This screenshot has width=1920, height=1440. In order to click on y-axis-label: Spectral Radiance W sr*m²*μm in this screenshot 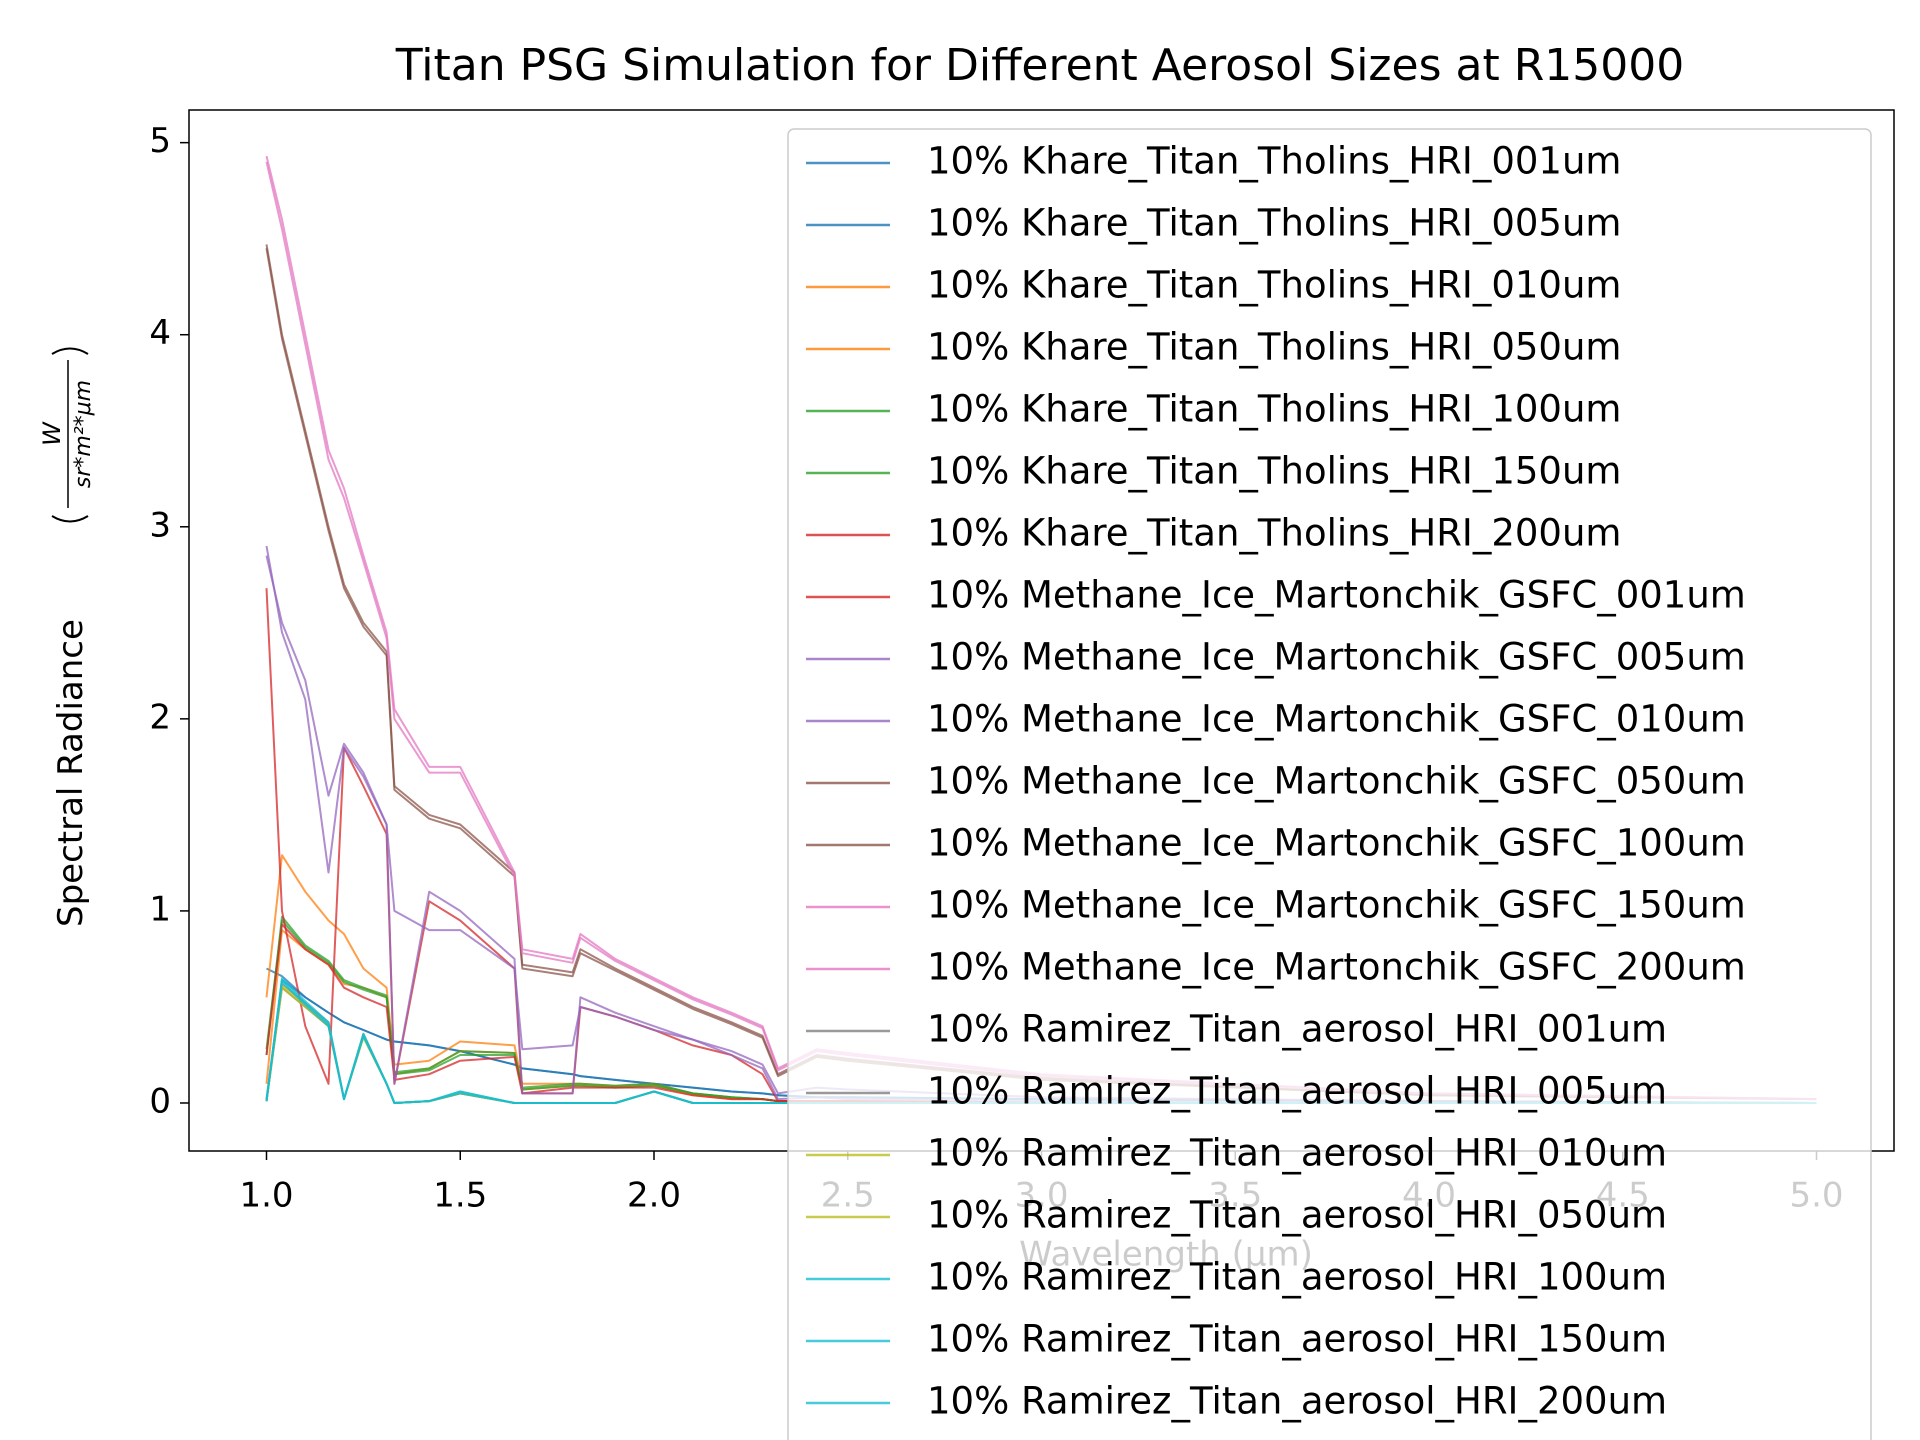, I will do `click(67, 637)`.